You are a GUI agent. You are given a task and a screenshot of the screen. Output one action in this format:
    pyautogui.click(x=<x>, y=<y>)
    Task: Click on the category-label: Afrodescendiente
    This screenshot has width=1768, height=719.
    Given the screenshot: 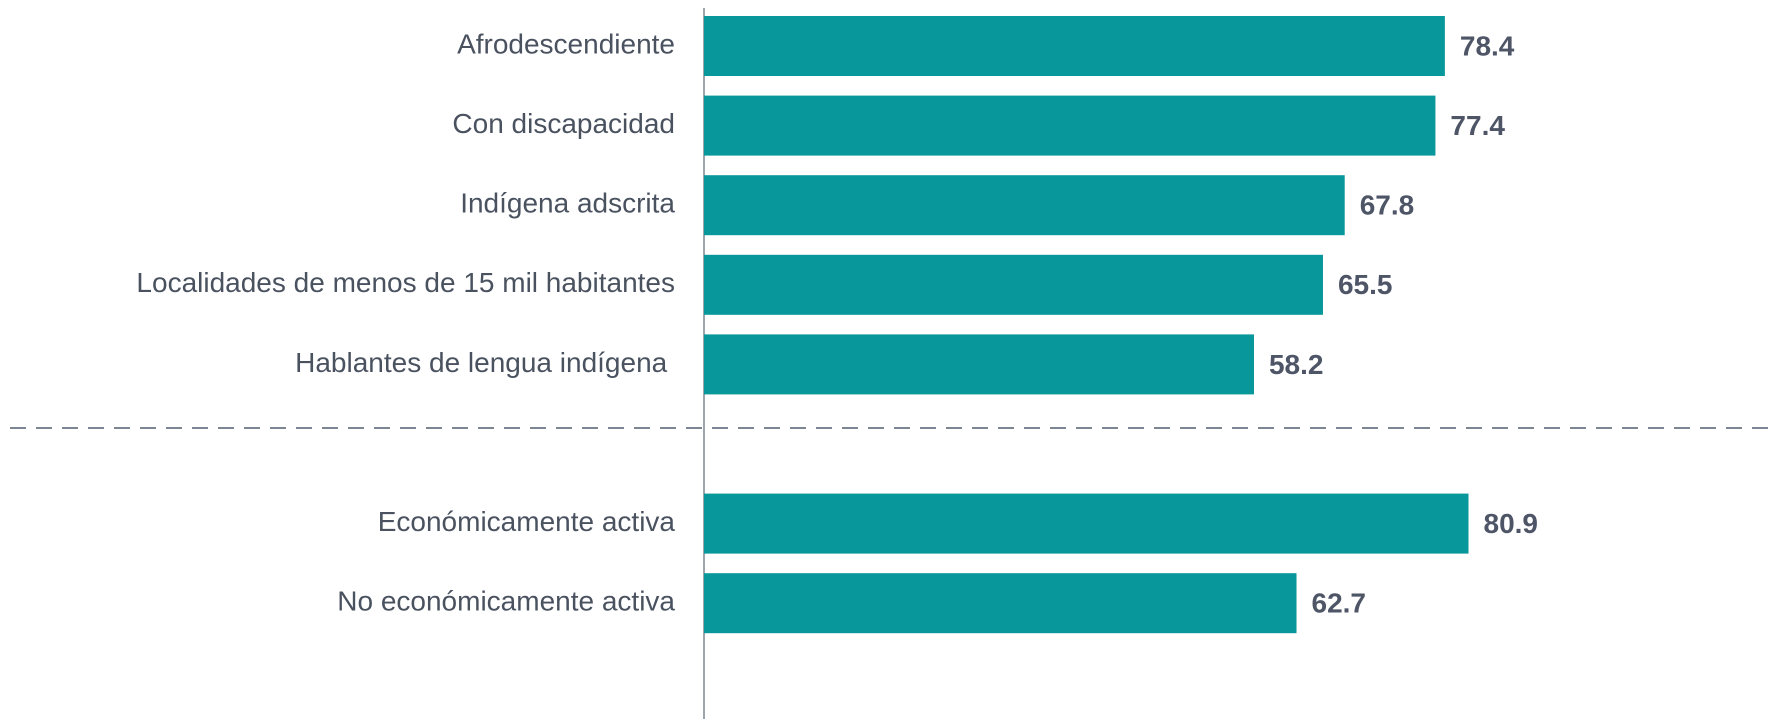 What is the action you would take?
    pyautogui.click(x=566, y=43)
    